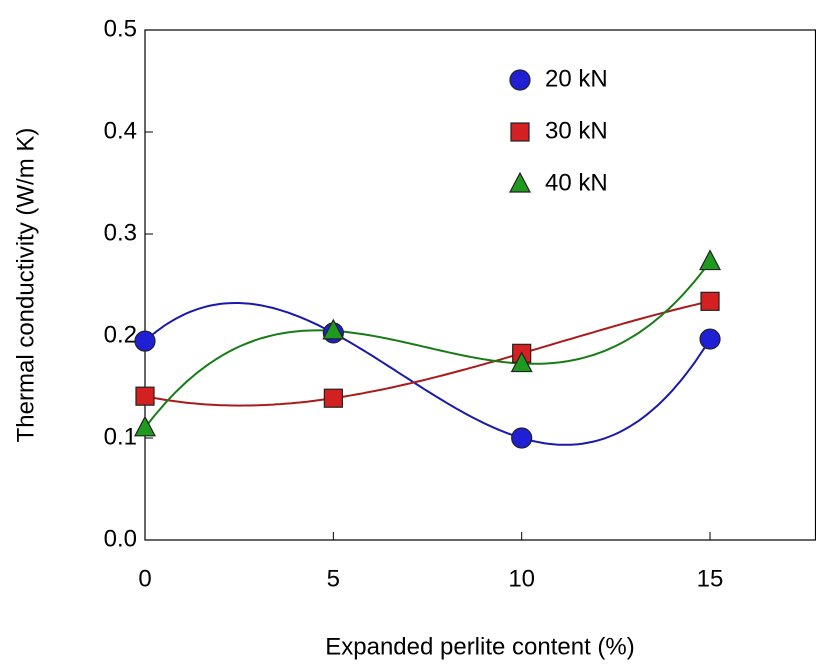 This screenshot has width=816, height=668. What do you see at coordinates (576, 182) in the screenshot?
I see `legend-label: 40 kN` at bounding box center [576, 182].